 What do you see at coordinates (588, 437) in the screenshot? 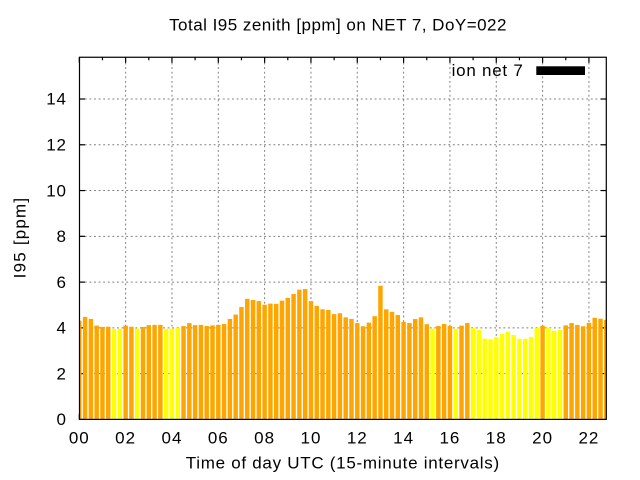
I see `svg-text: 22` at bounding box center [588, 437].